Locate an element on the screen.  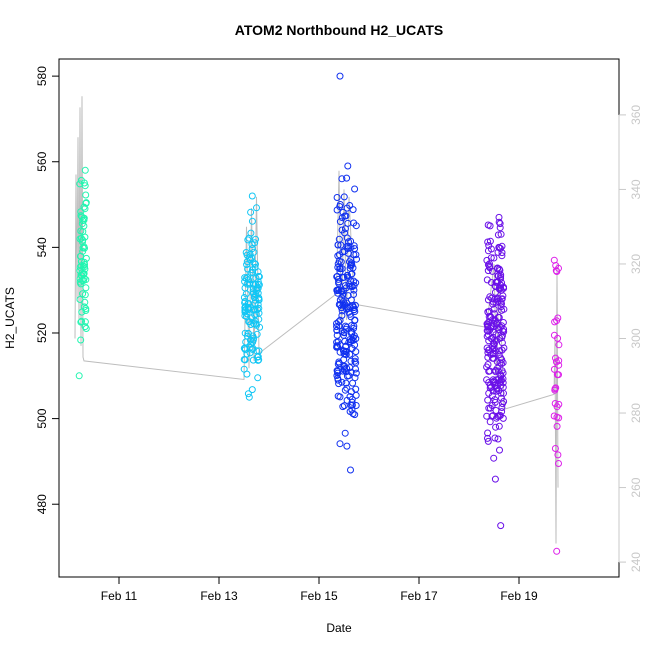
y-axis-label: H2_UCATS is located at coordinates (10, 318).